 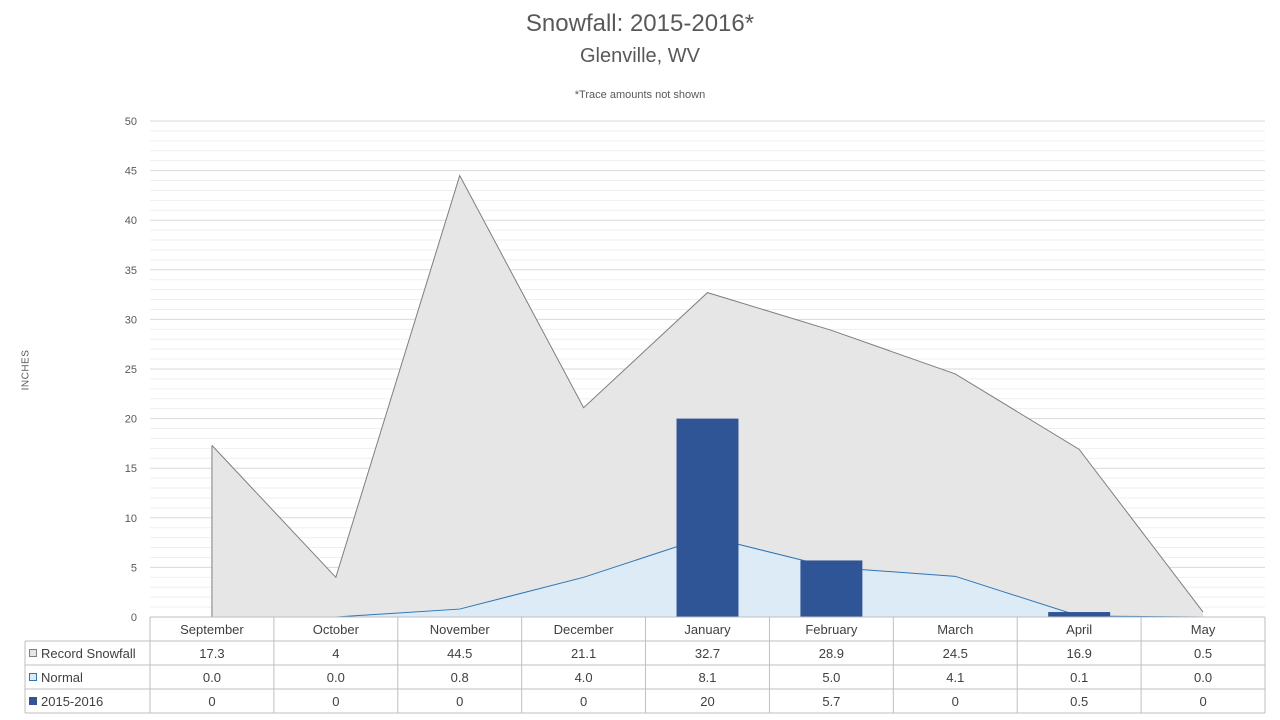 What do you see at coordinates (1079, 629) in the screenshot?
I see `x-tick-label: April` at bounding box center [1079, 629].